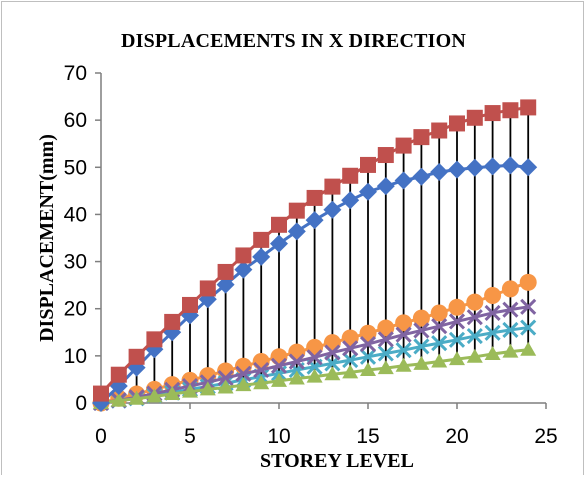  Describe the element at coordinates (75, 73) in the screenshot. I see `y-tick-label: 70` at that location.